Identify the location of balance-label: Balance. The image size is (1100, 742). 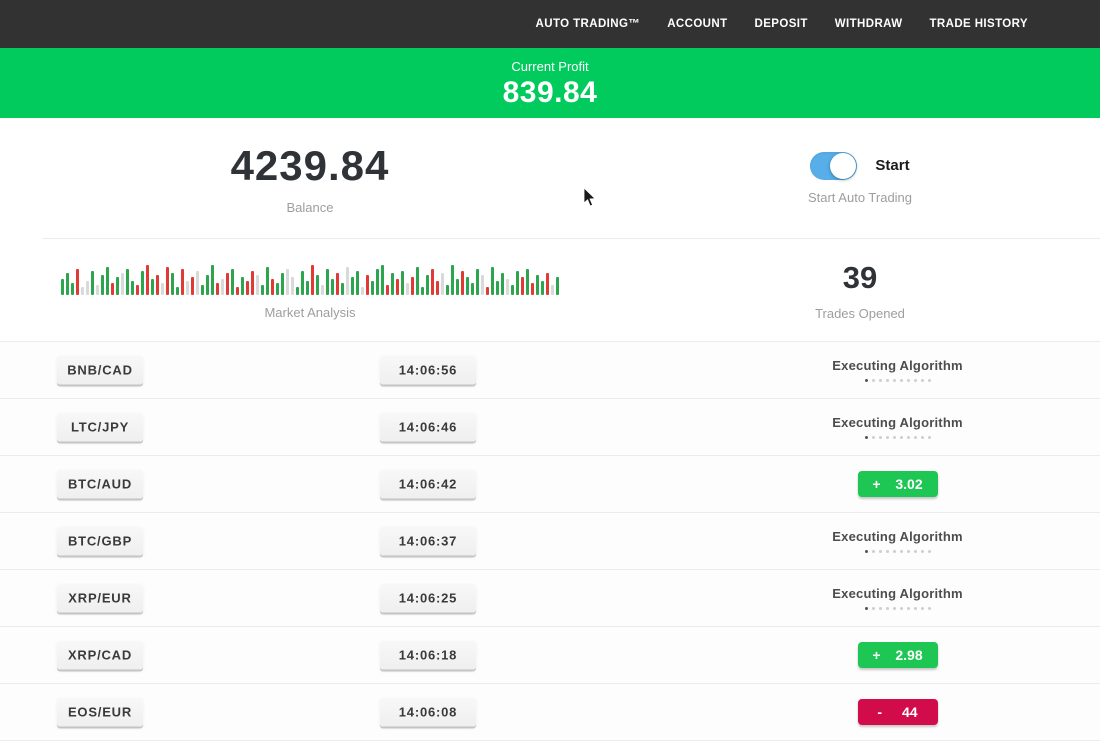
(310, 207).